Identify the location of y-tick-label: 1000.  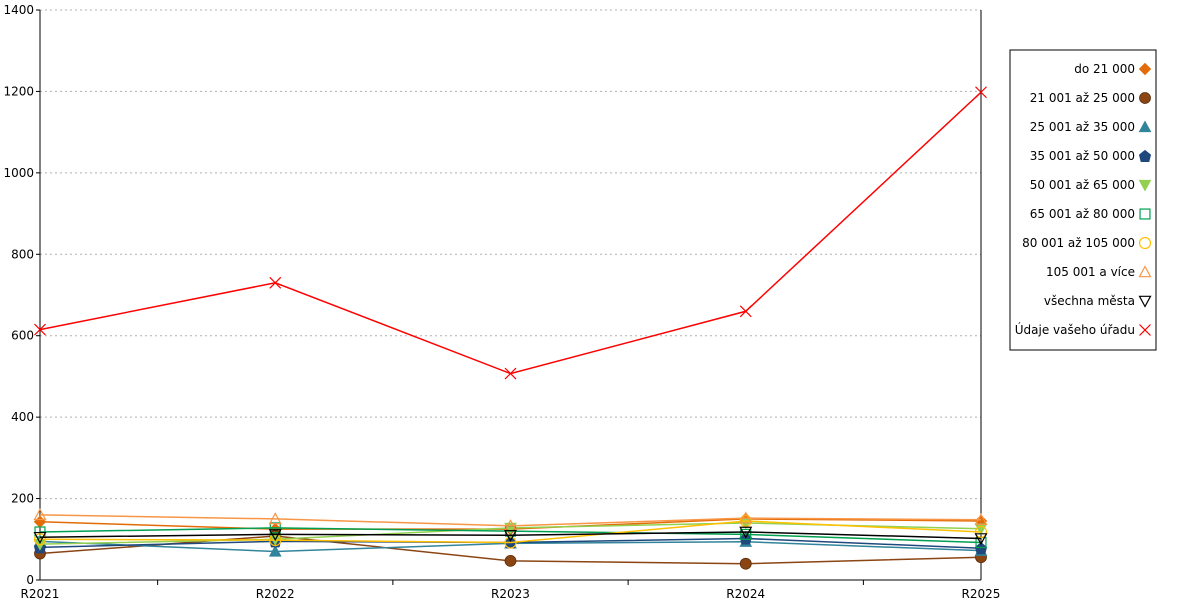
(18, 173).